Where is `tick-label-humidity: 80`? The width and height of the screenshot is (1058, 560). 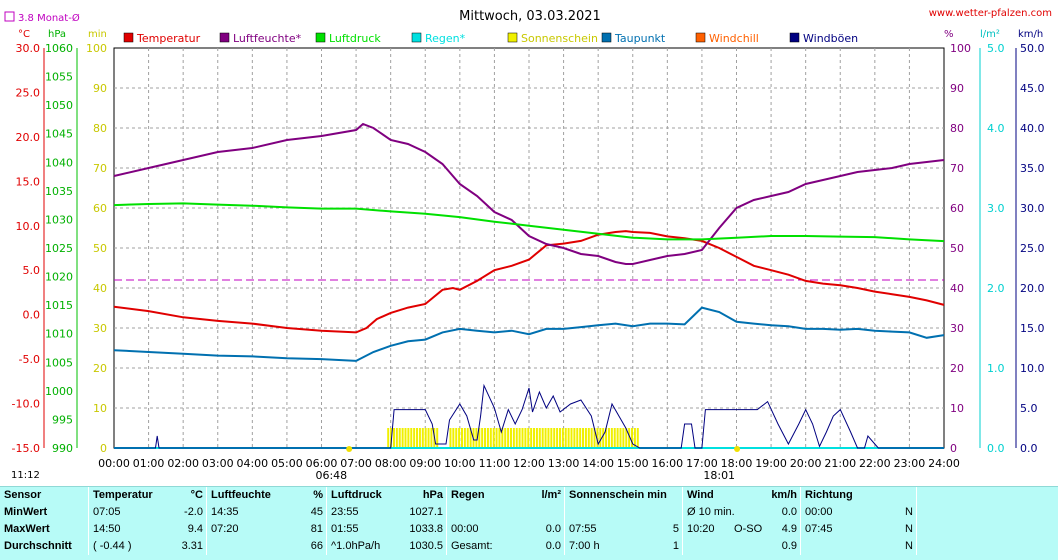 tick-label-humidity: 80 is located at coordinates (957, 128).